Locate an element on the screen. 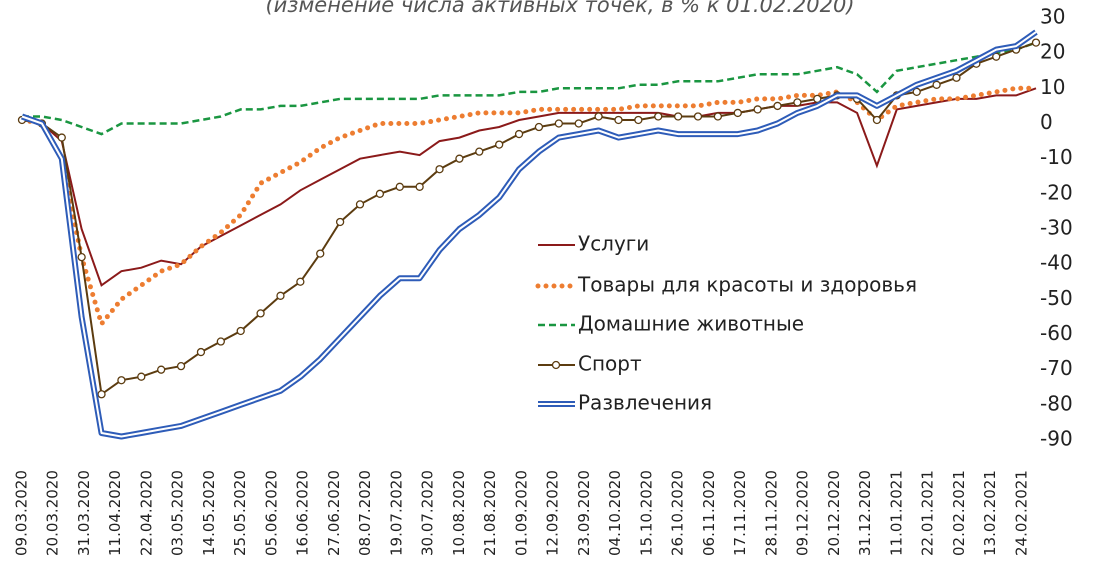 Image resolution: width=1107 pixels, height=563 pixels. legend-label: Развлечения is located at coordinates (645, 403).